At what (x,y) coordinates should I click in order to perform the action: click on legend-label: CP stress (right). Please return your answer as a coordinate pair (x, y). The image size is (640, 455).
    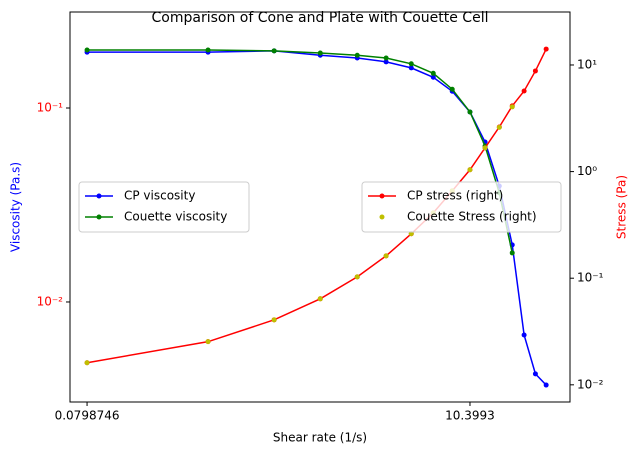
    Looking at the image, I should click on (455, 196).